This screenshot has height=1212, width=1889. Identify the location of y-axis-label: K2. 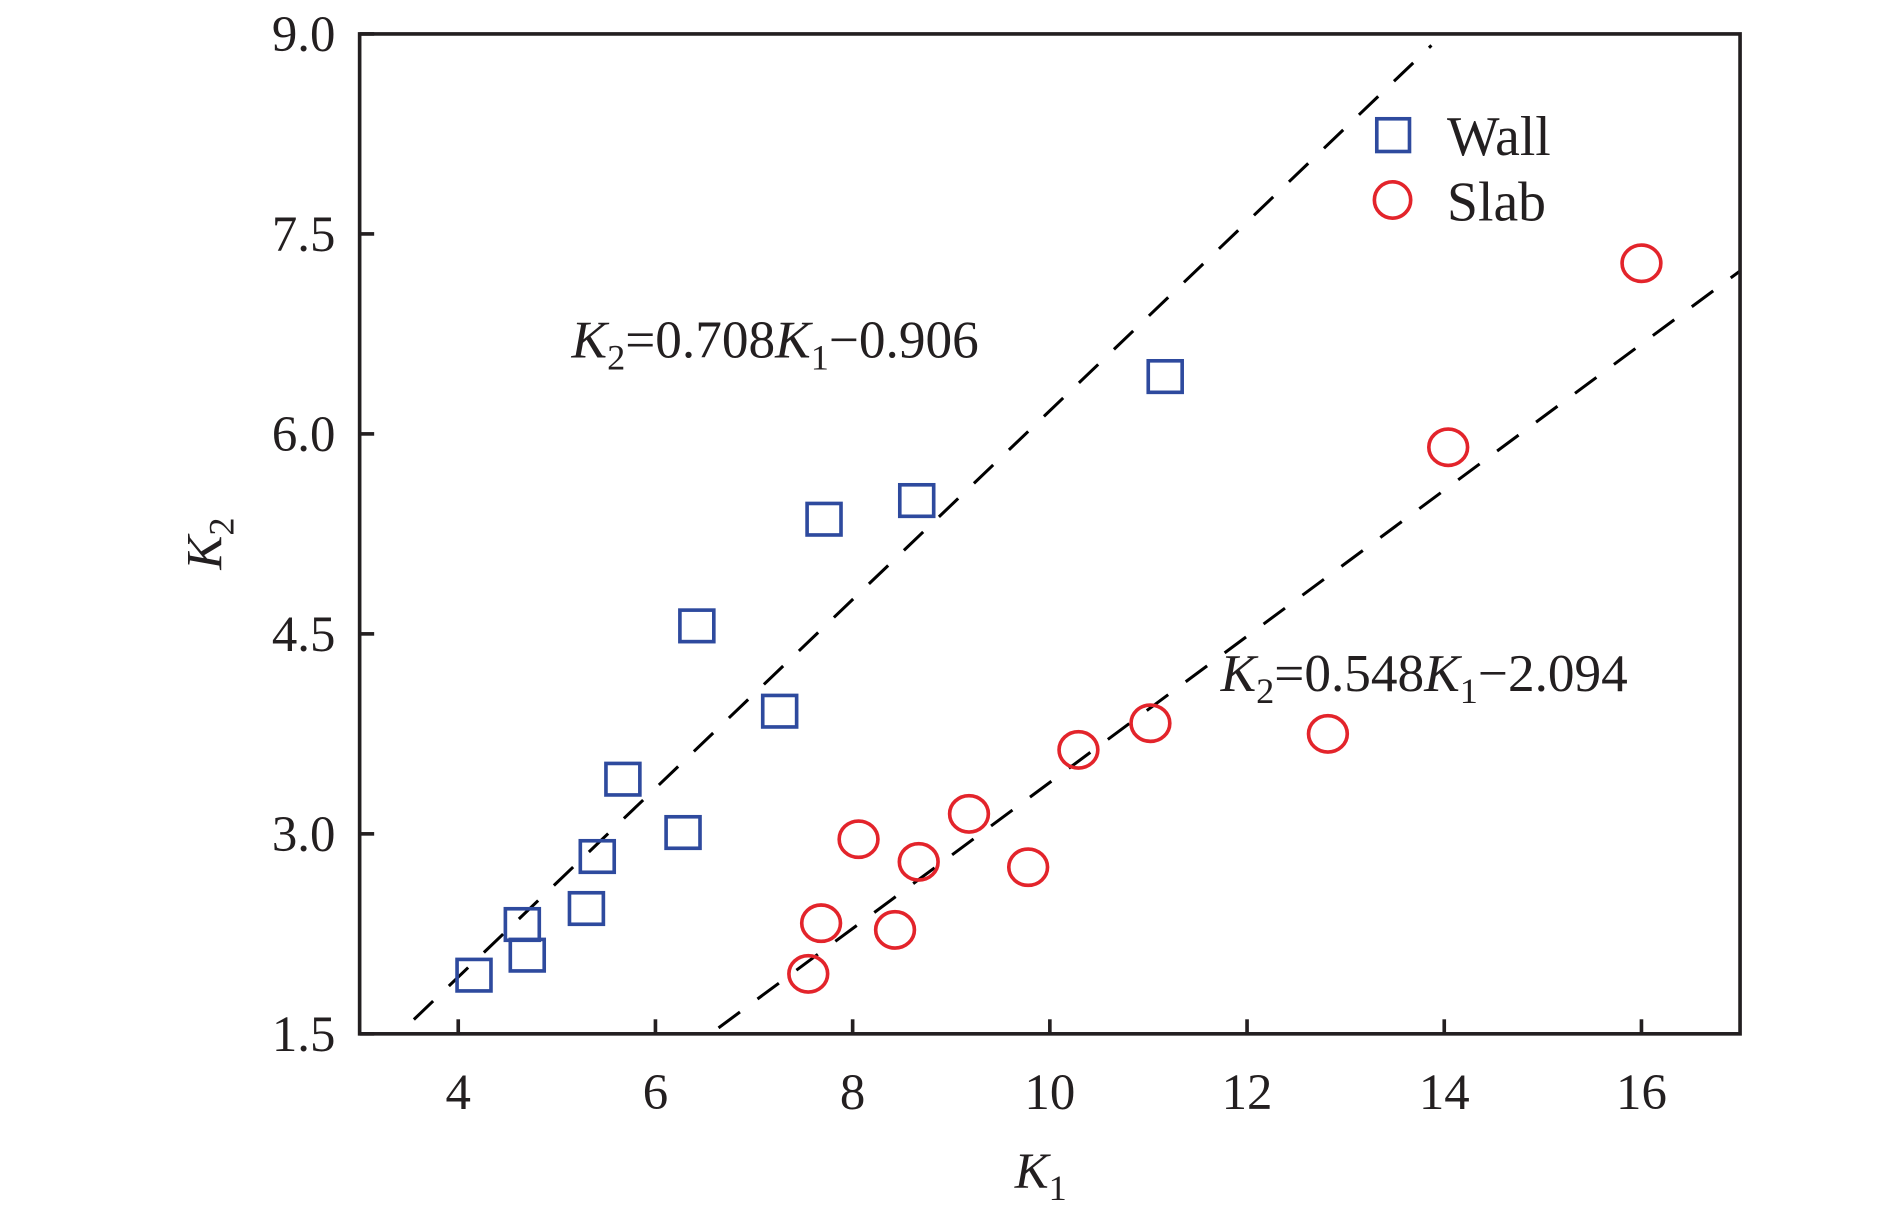
(210, 544).